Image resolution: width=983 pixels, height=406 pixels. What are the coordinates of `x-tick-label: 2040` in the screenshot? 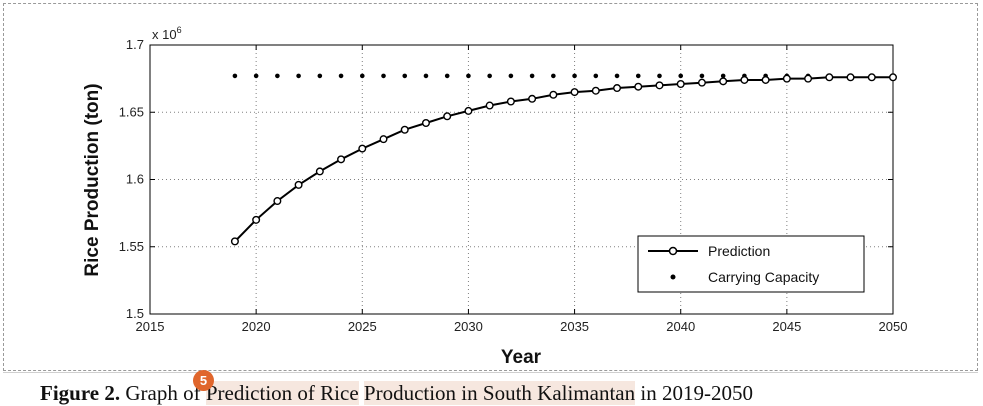 It's located at (680, 326).